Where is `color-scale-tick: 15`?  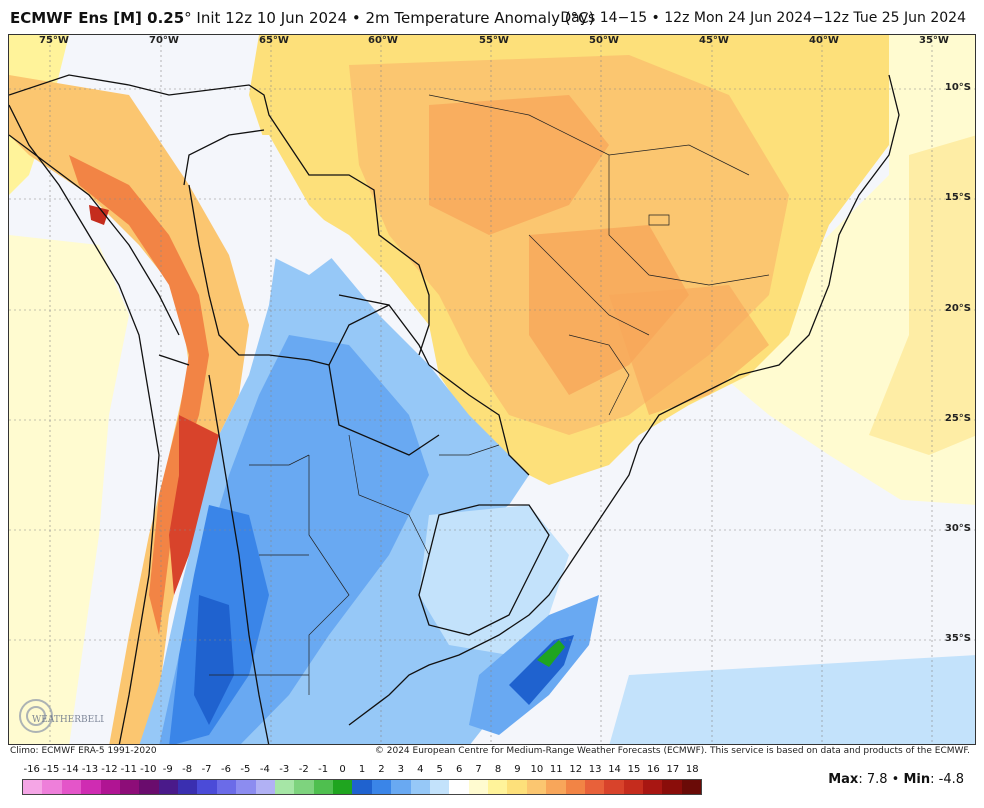
color-scale-tick: 15 is located at coordinates (634, 769).